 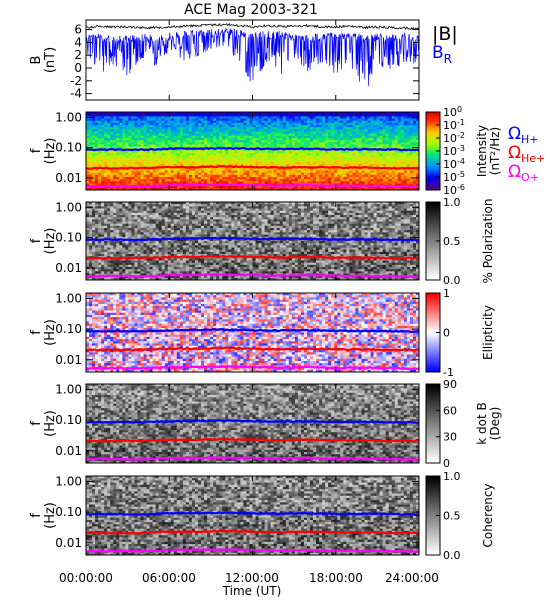 I want to click on colorbar-tick-base: 10, so click(x=450, y=177).